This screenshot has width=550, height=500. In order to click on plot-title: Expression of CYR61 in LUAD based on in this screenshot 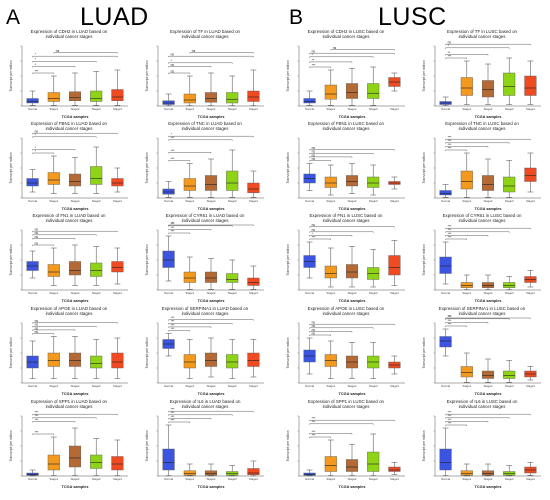, I will do `click(205, 215)`.